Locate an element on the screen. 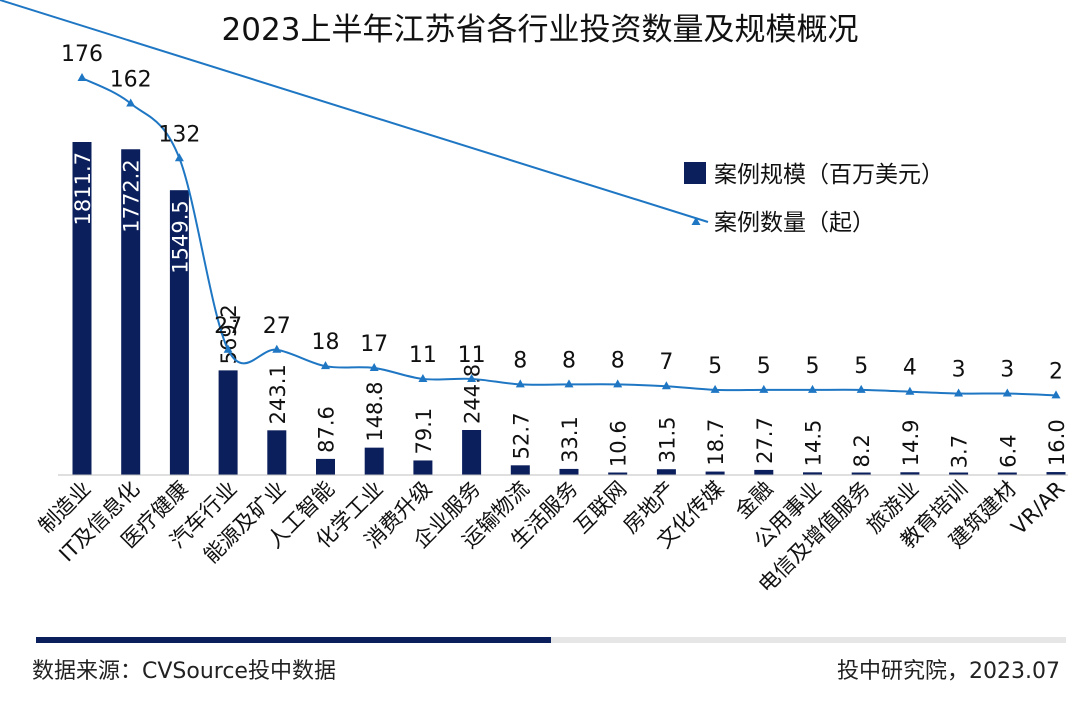  count-label-8: 11 is located at coordinates (472, 355).